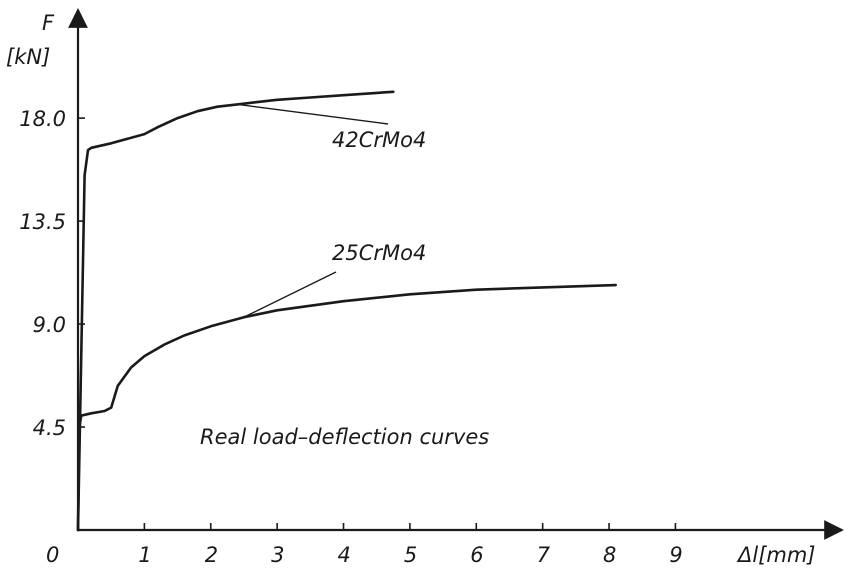 The image size is (850, 570). What do you see at coordinates (144, 555) in the screenshot?
I see `x-tick-label: 1` at bounding box center [144, 555].